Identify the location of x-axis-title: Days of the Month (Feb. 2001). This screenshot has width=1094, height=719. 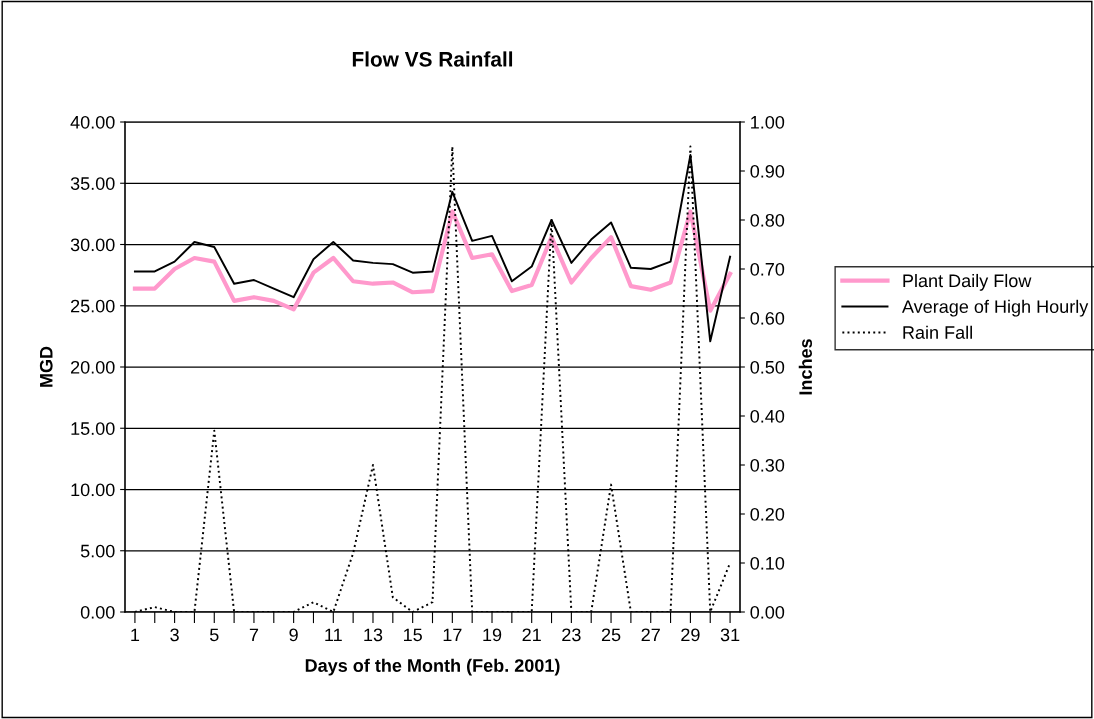
(432, 667).